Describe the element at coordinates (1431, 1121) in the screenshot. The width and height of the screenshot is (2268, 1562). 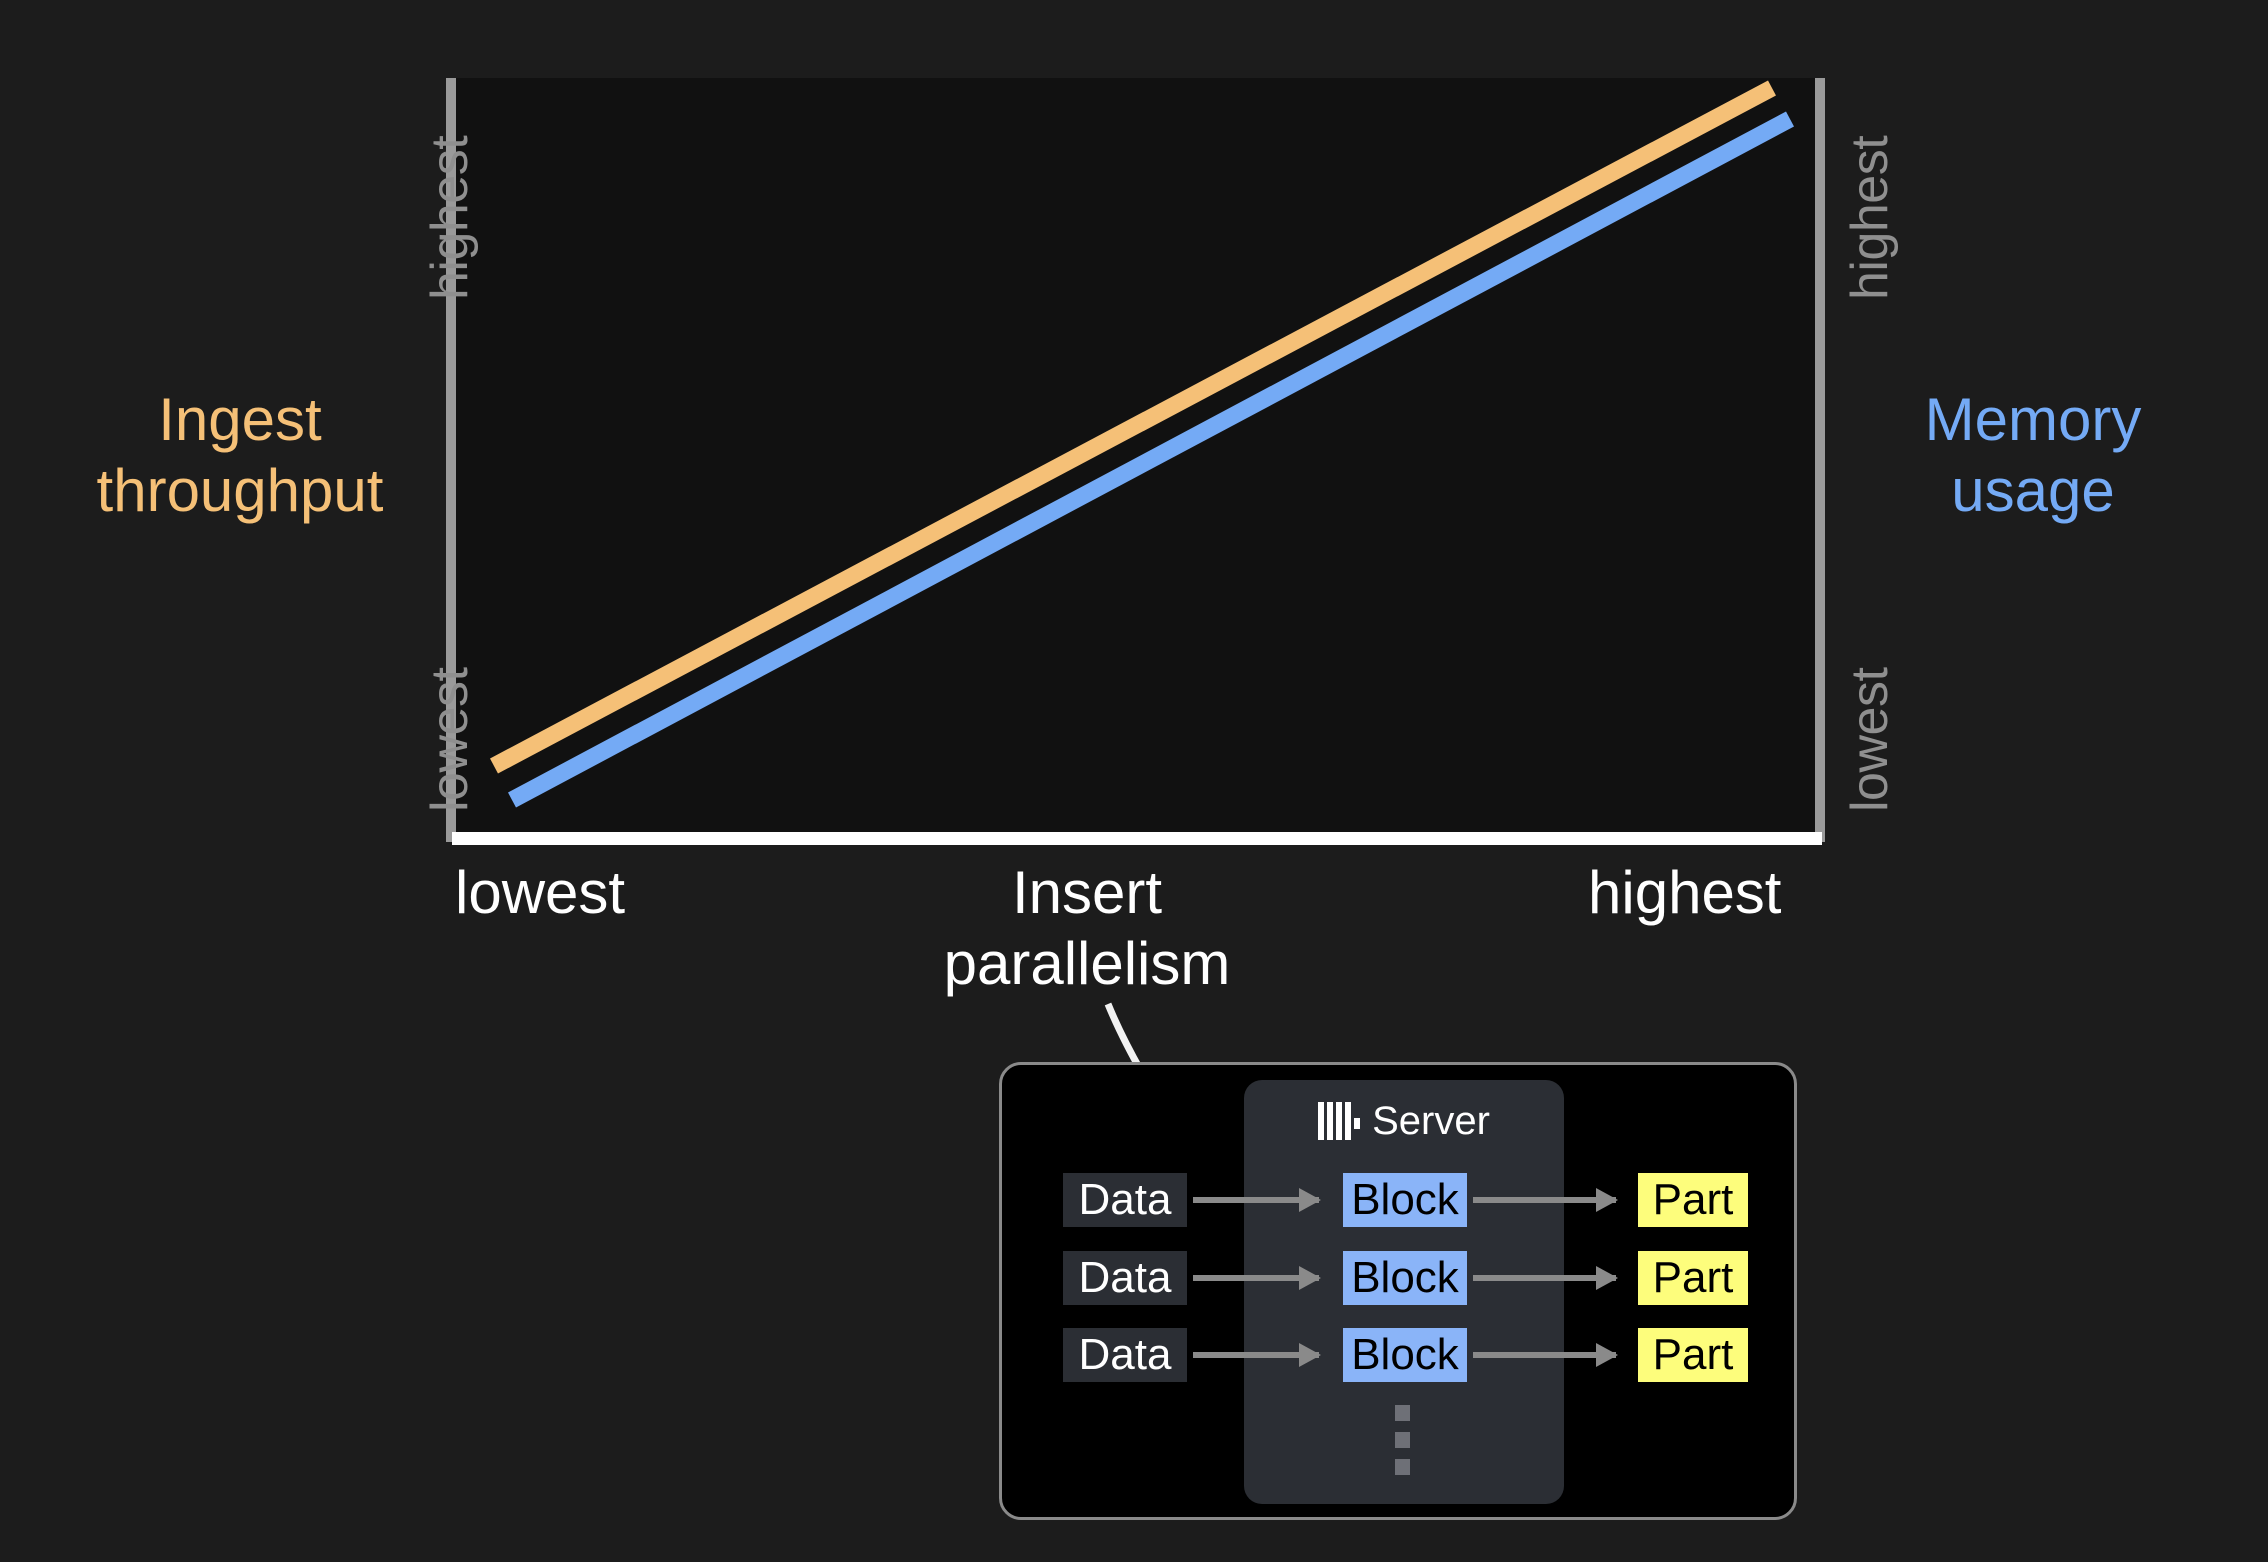
I see `server-label: Server` at that location.